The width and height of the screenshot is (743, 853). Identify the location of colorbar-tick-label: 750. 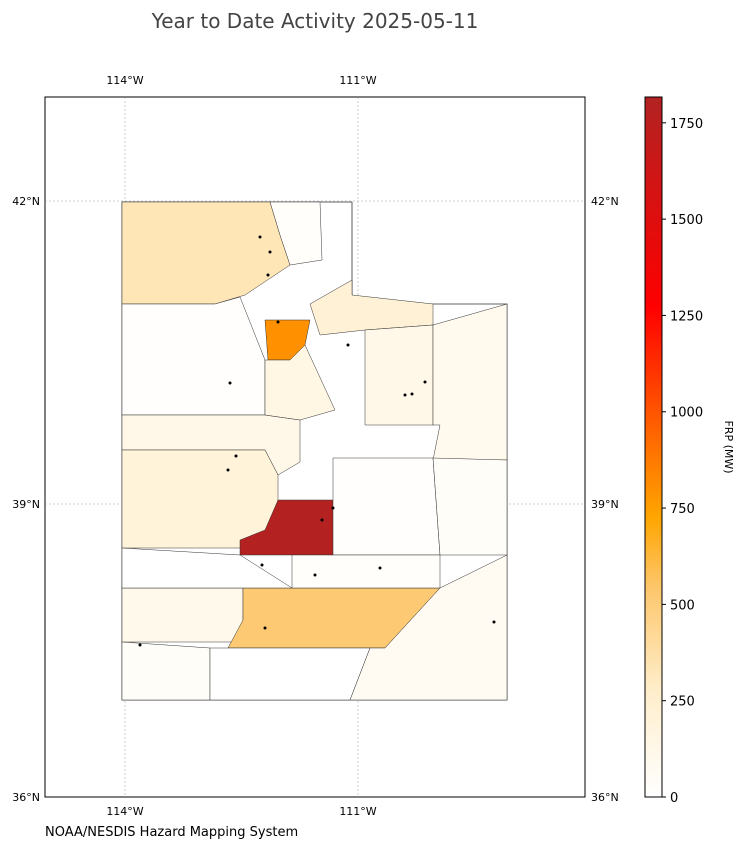
(682, 509).